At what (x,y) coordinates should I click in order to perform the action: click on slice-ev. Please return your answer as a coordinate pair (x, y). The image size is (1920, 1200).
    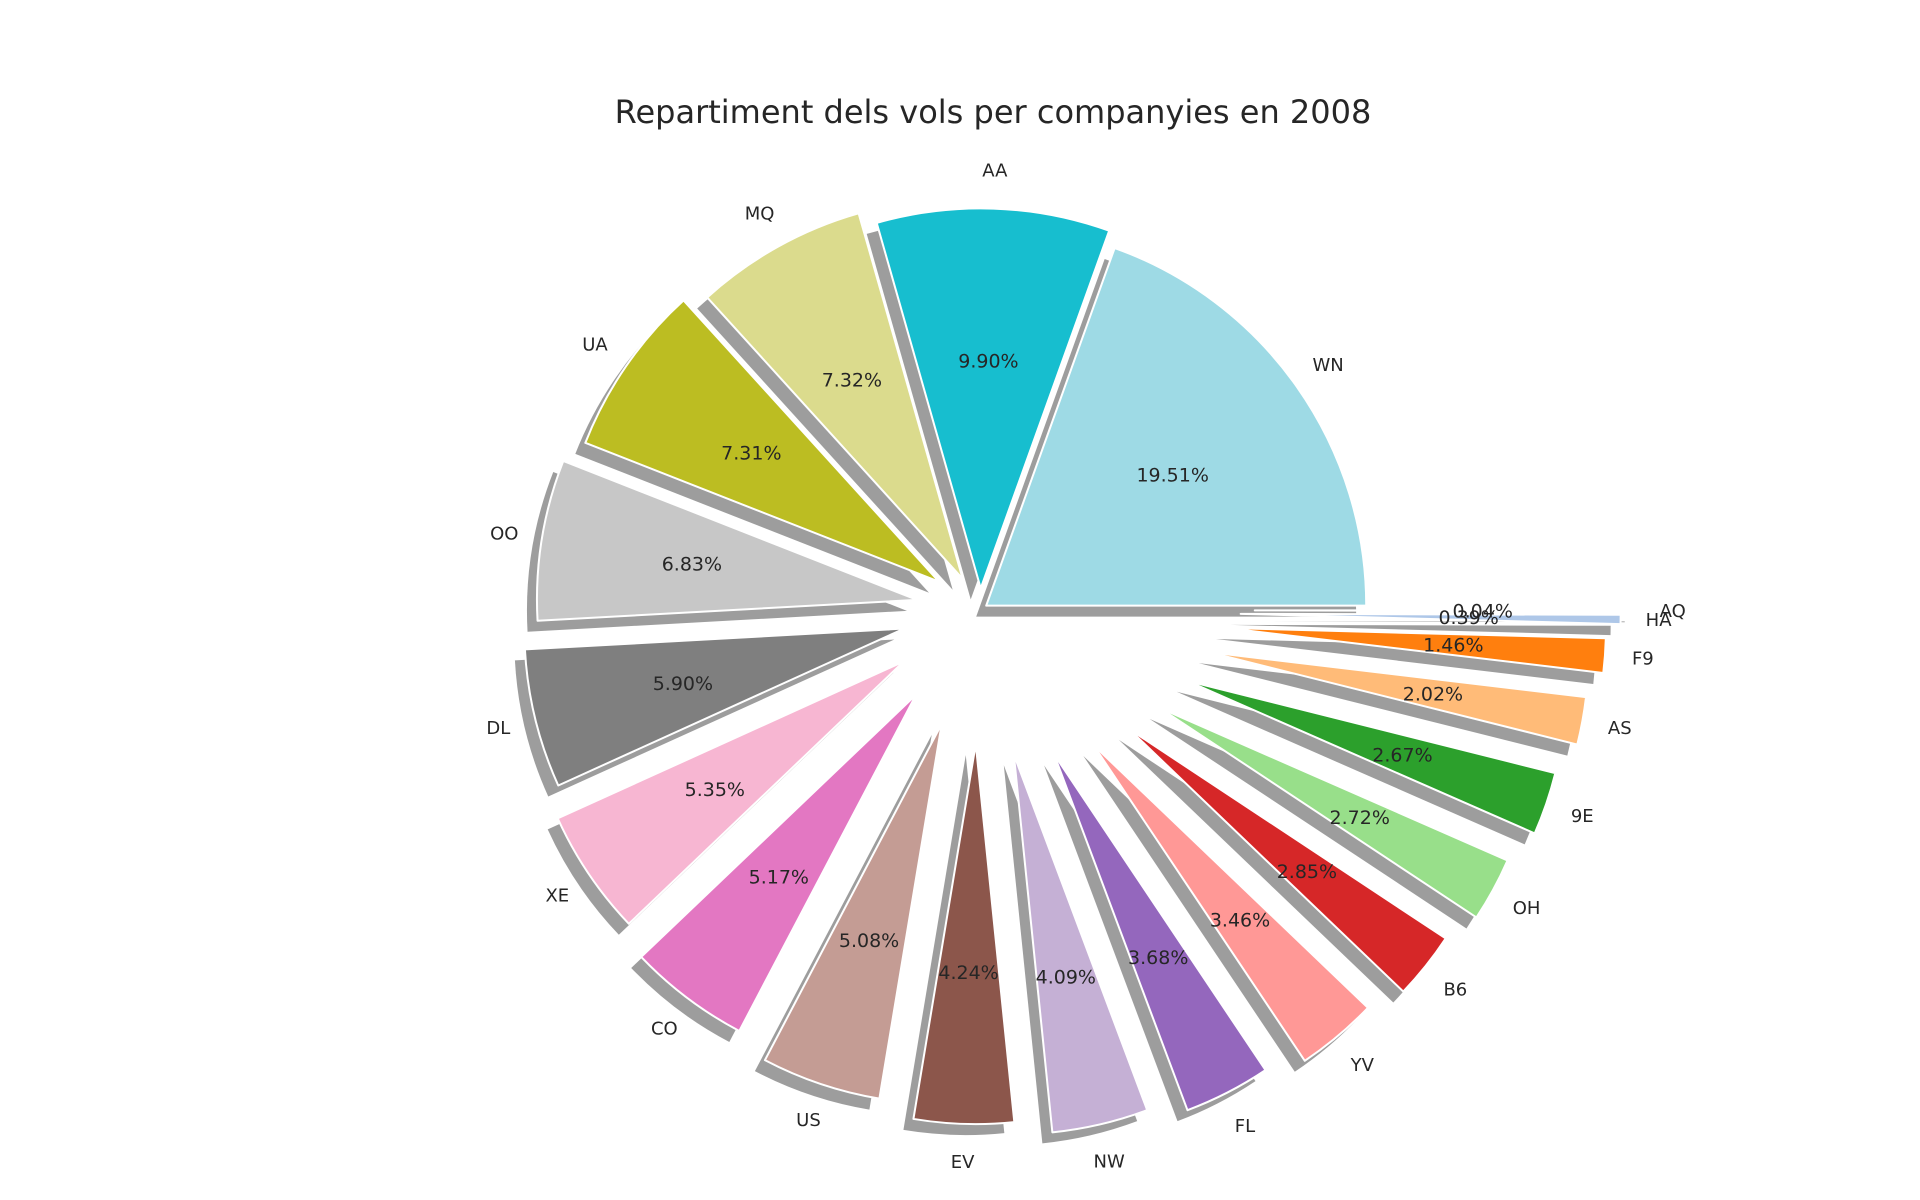
    Looking at the image, I should click on (964, 934).